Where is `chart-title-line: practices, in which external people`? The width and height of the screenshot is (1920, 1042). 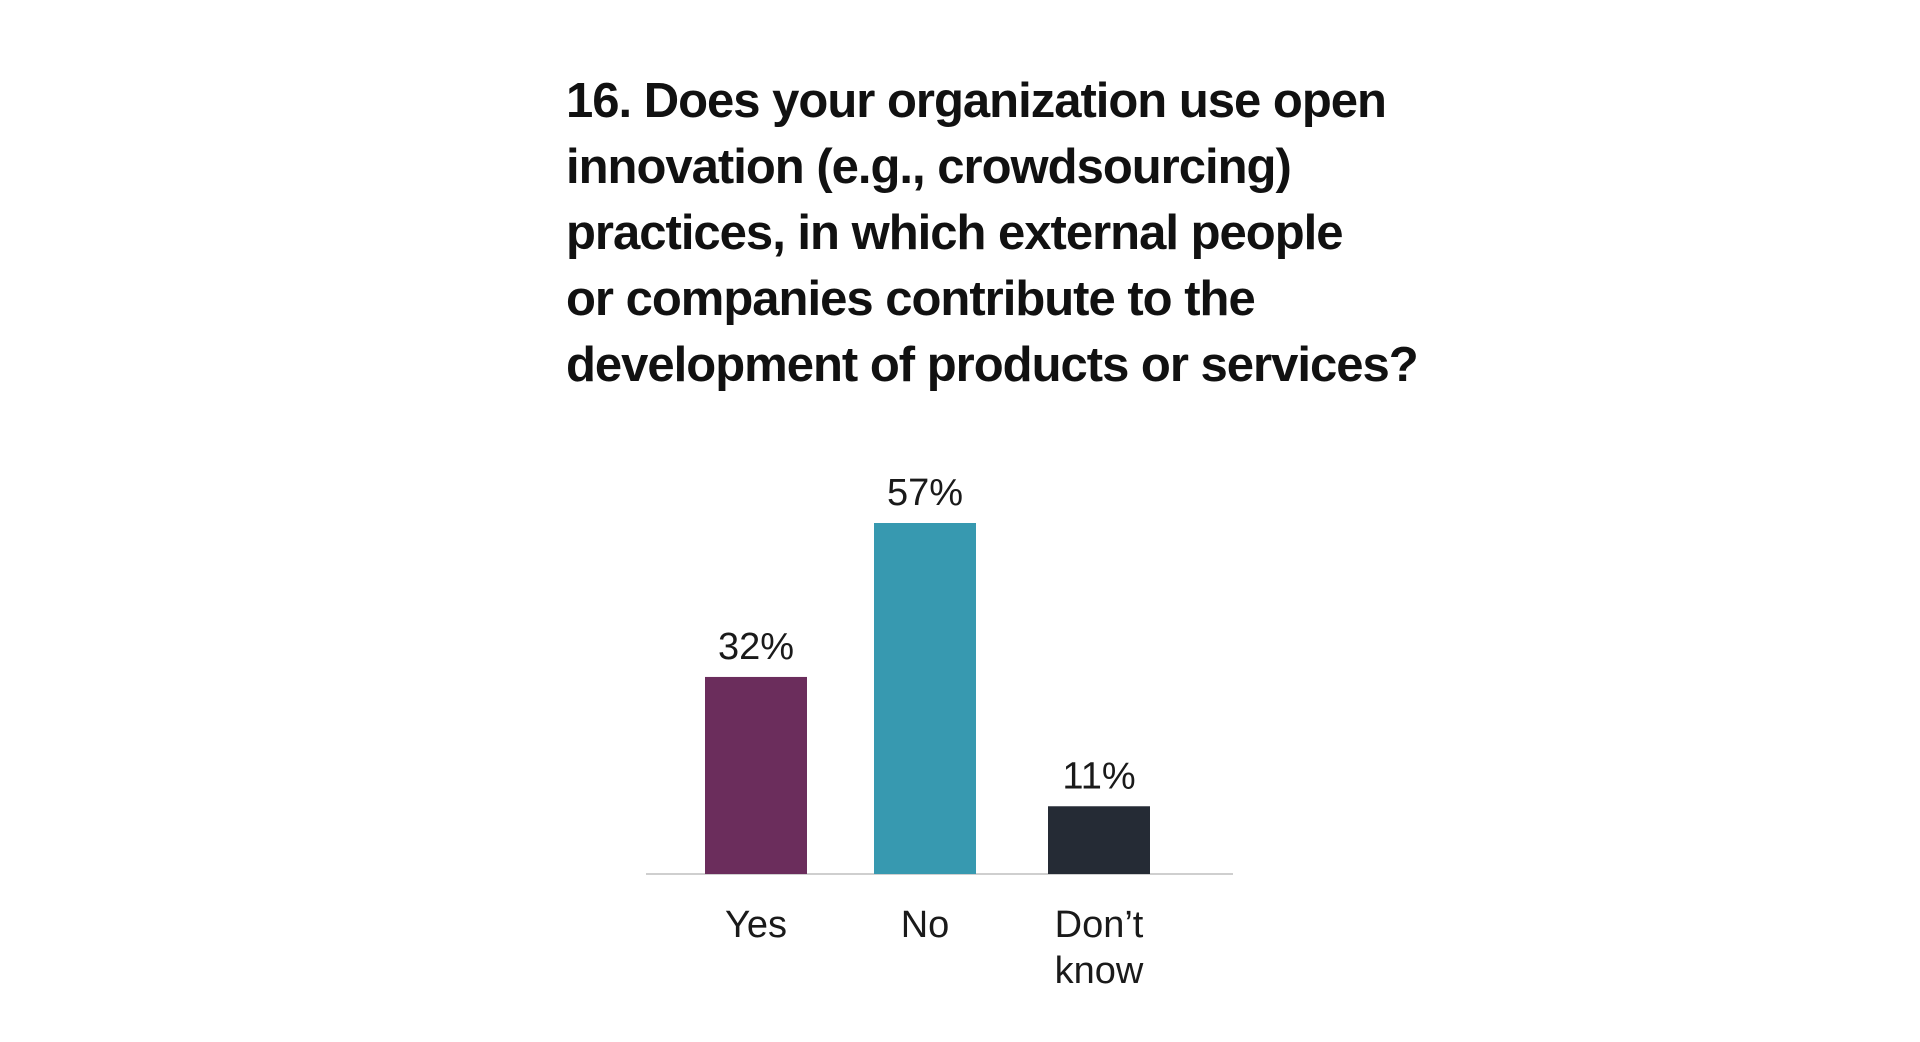 chart-title-line: practices, in which external people is located at coordinates (955, 233).